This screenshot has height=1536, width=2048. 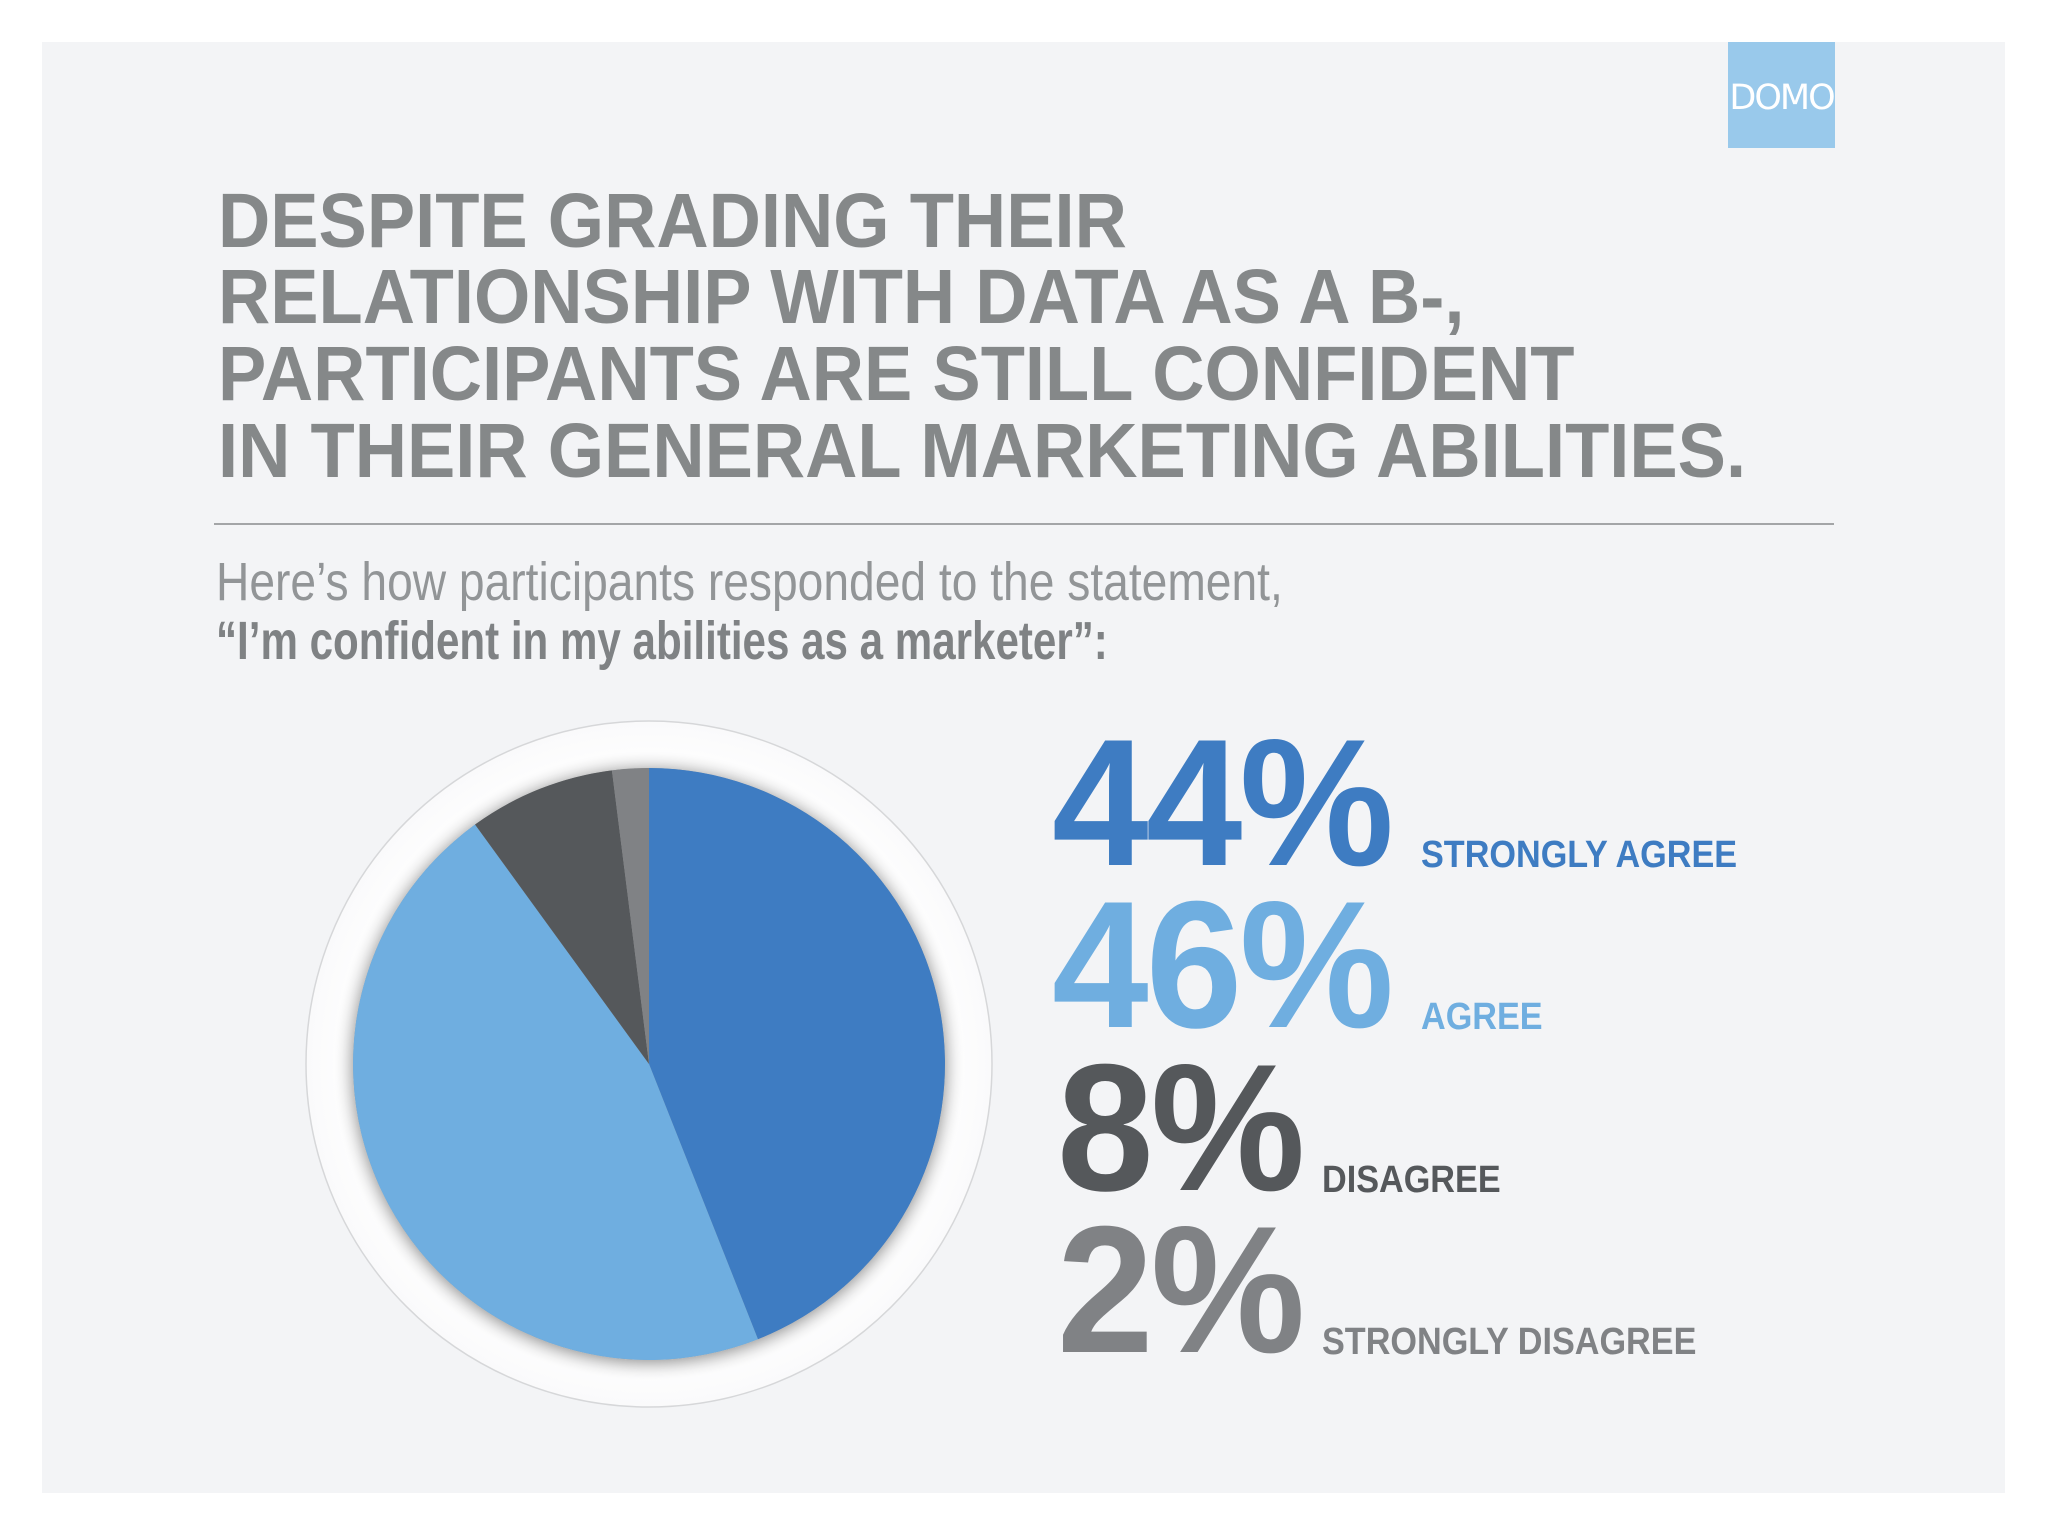 I want to click on stat-value: 2%, so click(x=1181, y=1290).